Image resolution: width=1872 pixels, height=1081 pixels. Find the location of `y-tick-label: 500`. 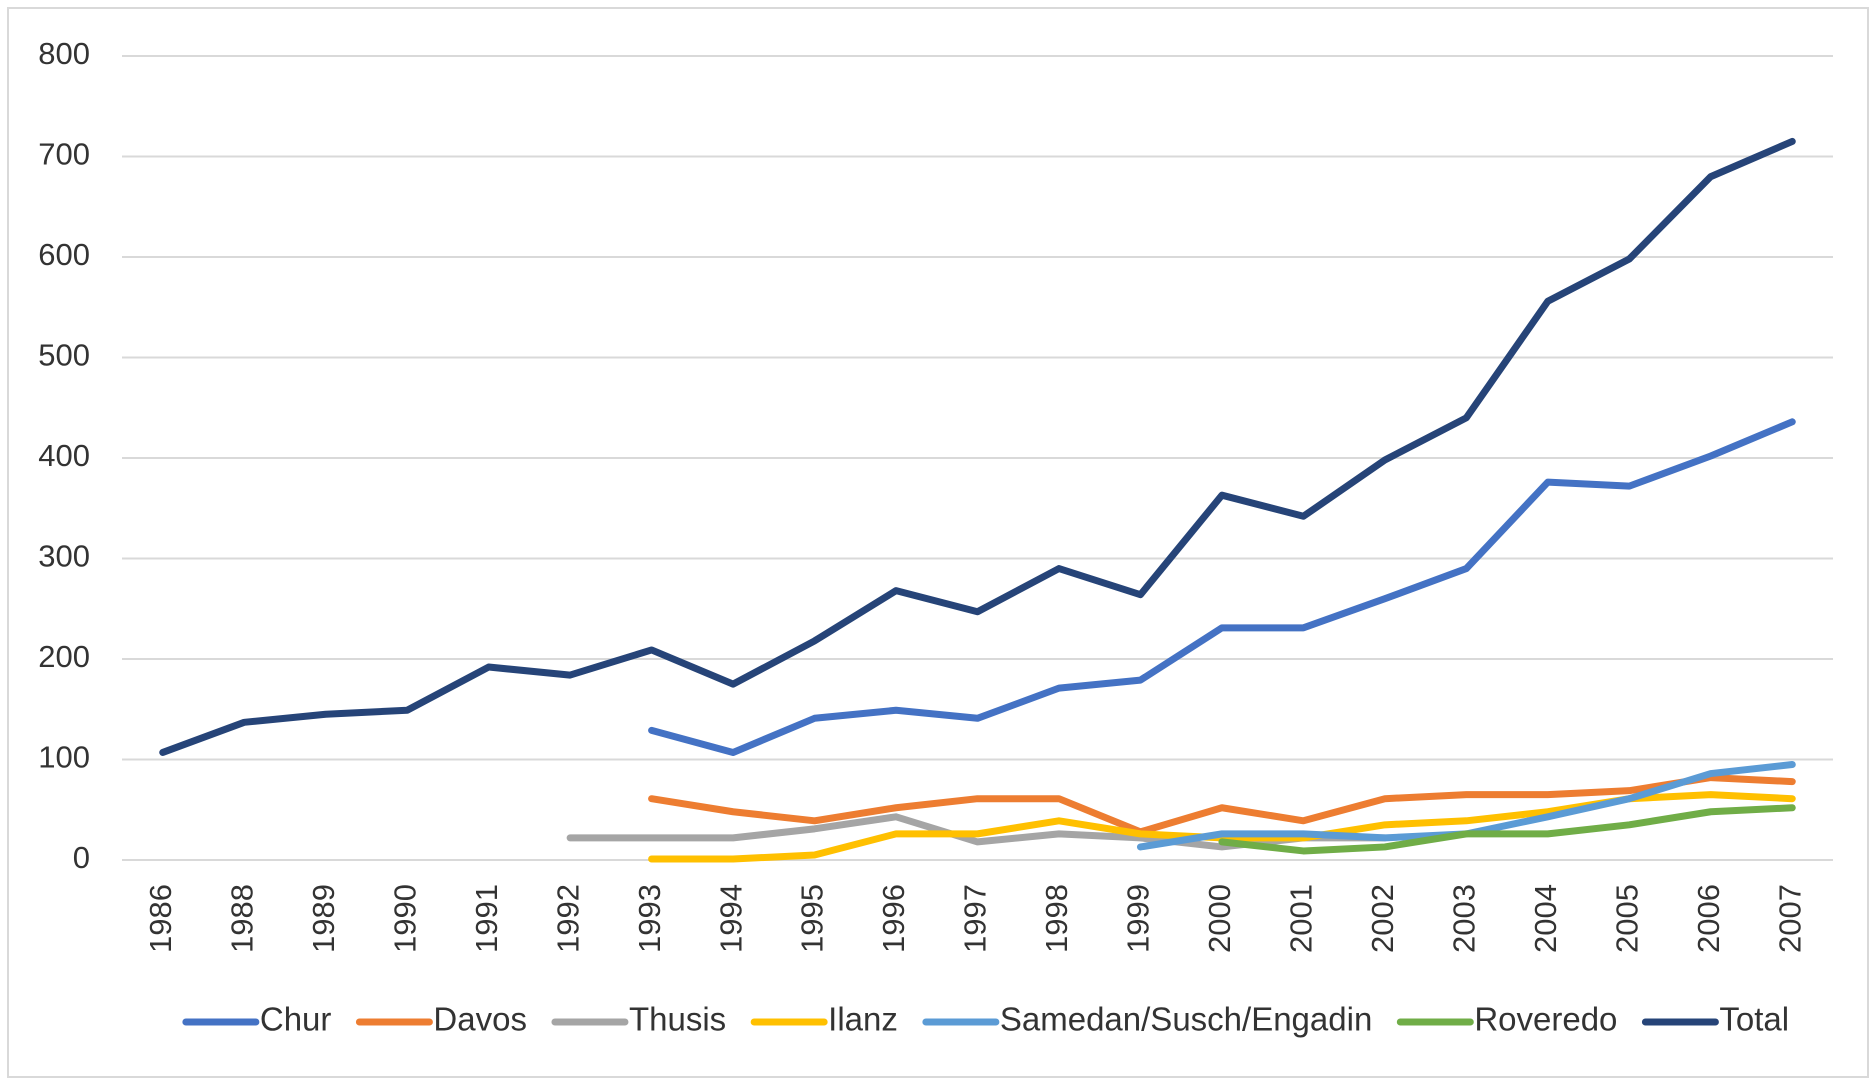

y-tick-label: 500 is located at coordinates (64, 355).